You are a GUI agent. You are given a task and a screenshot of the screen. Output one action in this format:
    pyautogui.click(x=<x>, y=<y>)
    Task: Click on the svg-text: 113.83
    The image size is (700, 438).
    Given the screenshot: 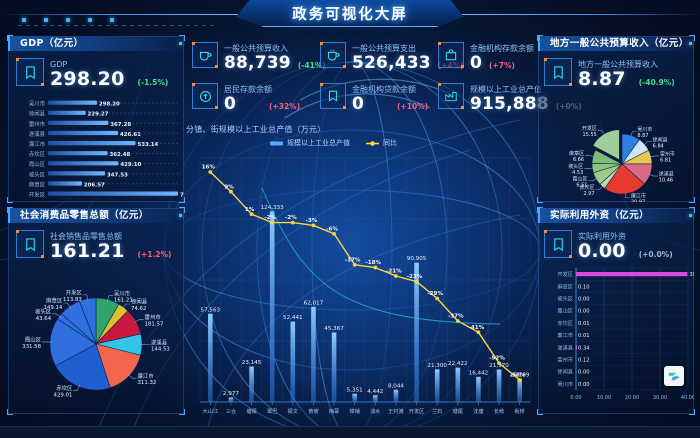 What is the action you would take?
    pyautogui.click(x=72, y=300)
    